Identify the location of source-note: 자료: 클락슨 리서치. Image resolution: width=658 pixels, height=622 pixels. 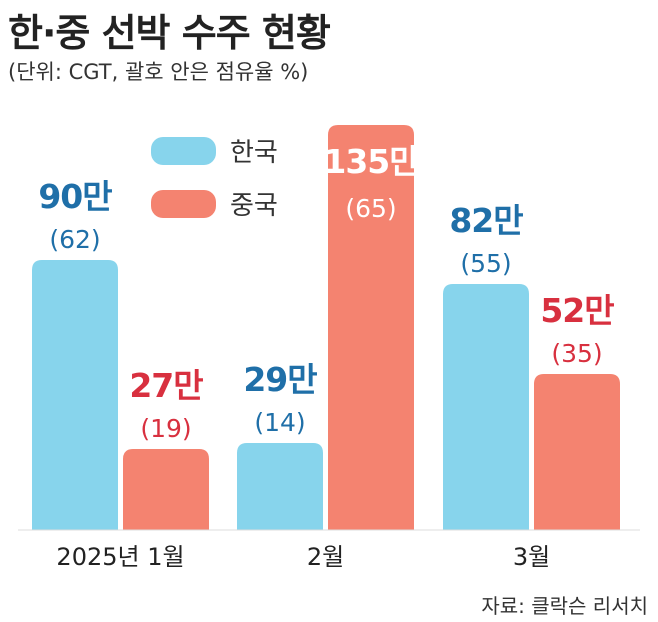
(564, 606).